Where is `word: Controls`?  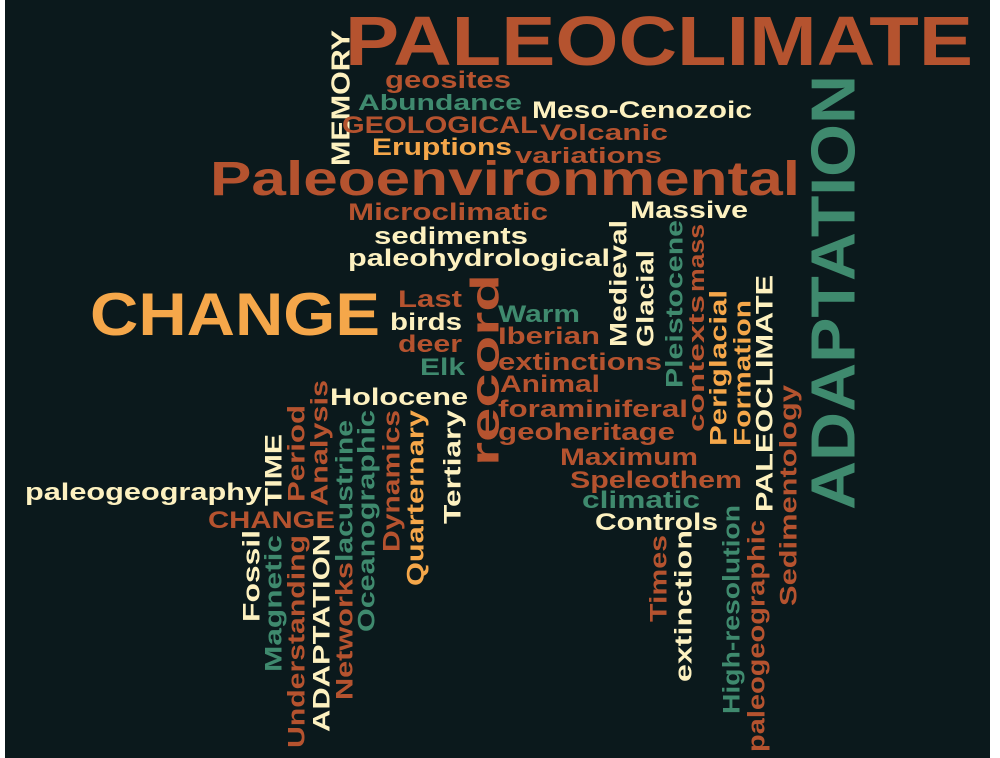 word: Controls is located at coordinates (656, 522).